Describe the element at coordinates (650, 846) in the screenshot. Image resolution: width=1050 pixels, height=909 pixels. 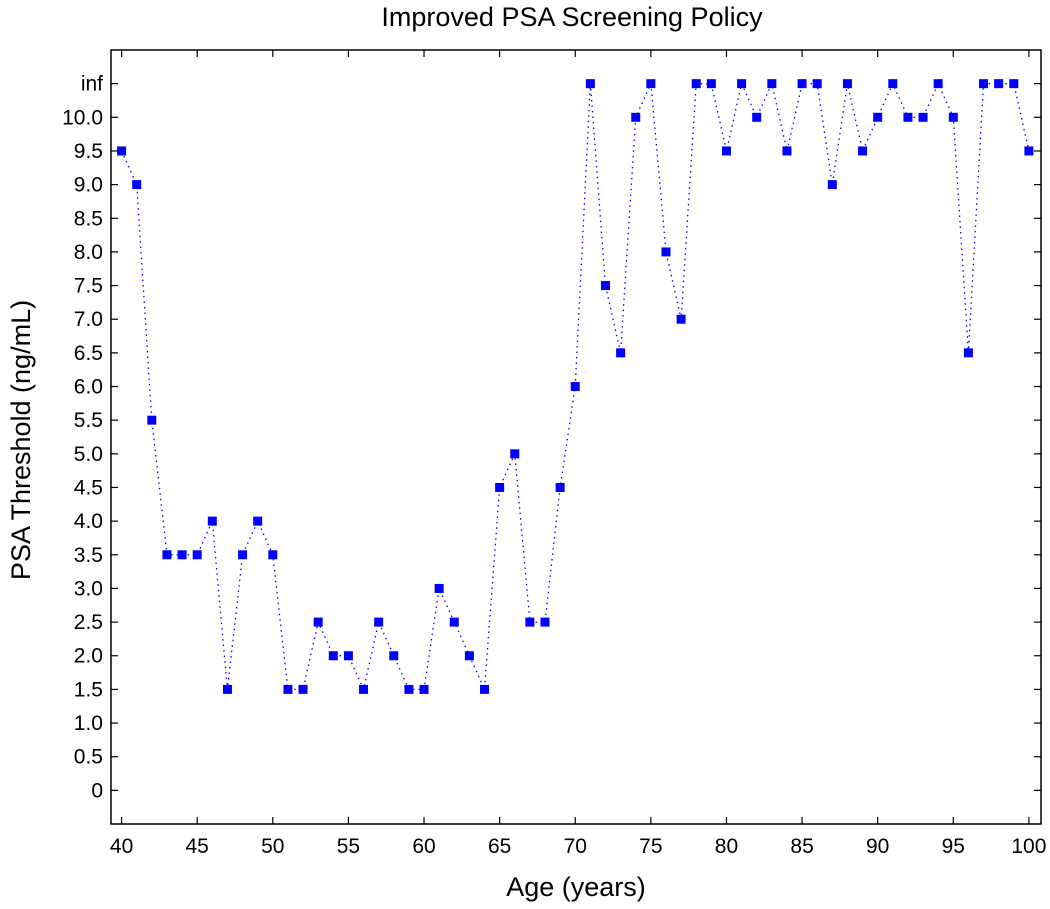
I see `x-tick-label: 75` at that location.